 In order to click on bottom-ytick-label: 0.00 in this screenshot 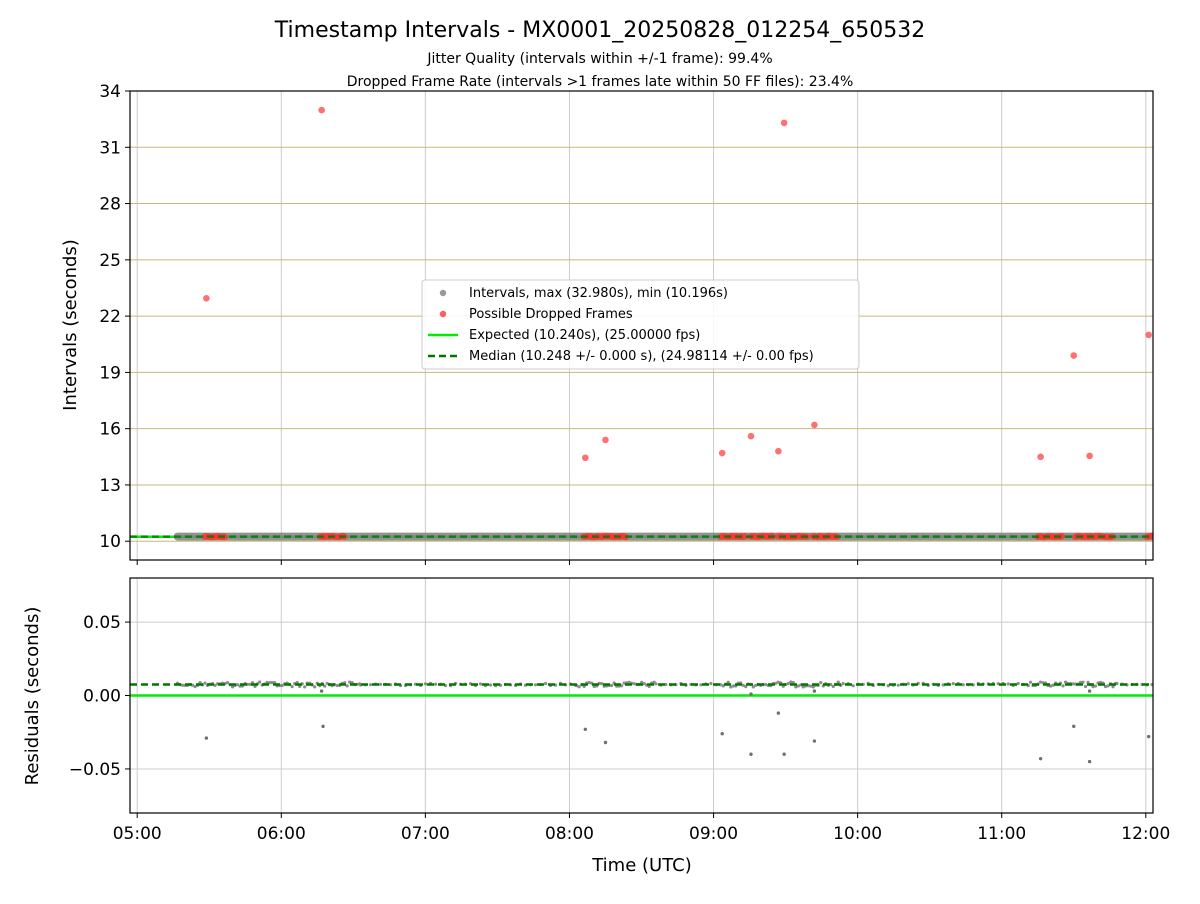, I will do `click(102, 697)`.